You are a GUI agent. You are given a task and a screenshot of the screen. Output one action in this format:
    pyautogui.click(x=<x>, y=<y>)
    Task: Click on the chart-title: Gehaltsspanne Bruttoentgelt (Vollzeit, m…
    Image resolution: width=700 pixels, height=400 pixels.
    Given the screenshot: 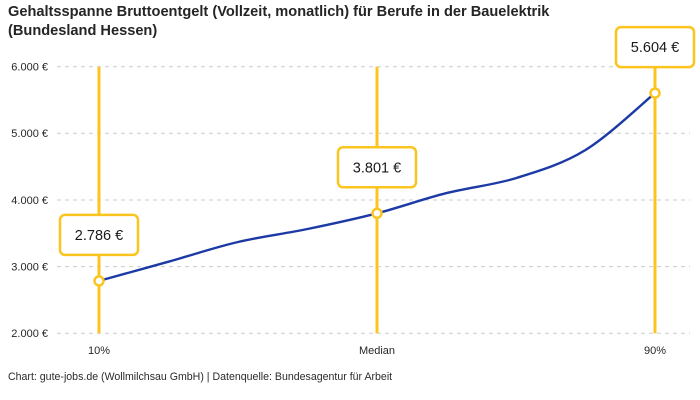 What is the action you would take?
    pyautogui.click(x=278, y=22)
    